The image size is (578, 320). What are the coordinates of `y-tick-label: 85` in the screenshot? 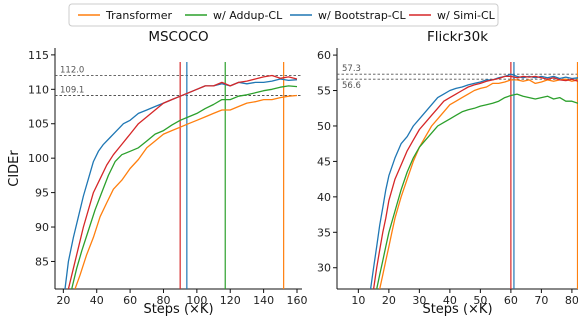 It's located at (42, 261).